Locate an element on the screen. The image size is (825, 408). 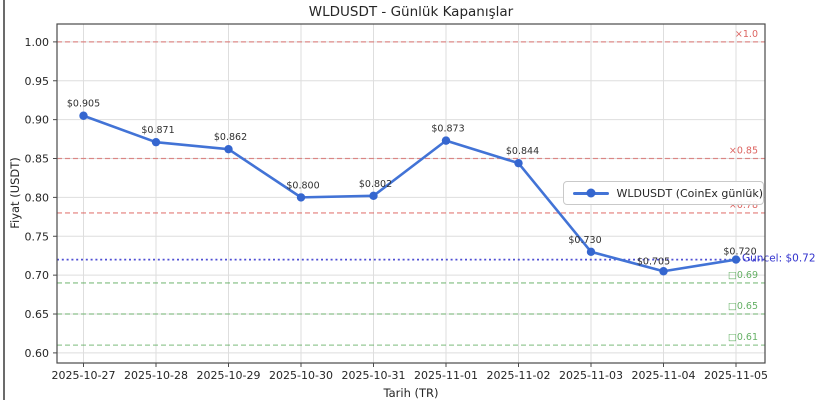
legend-dot-icon is located at coordinates (591, 193).